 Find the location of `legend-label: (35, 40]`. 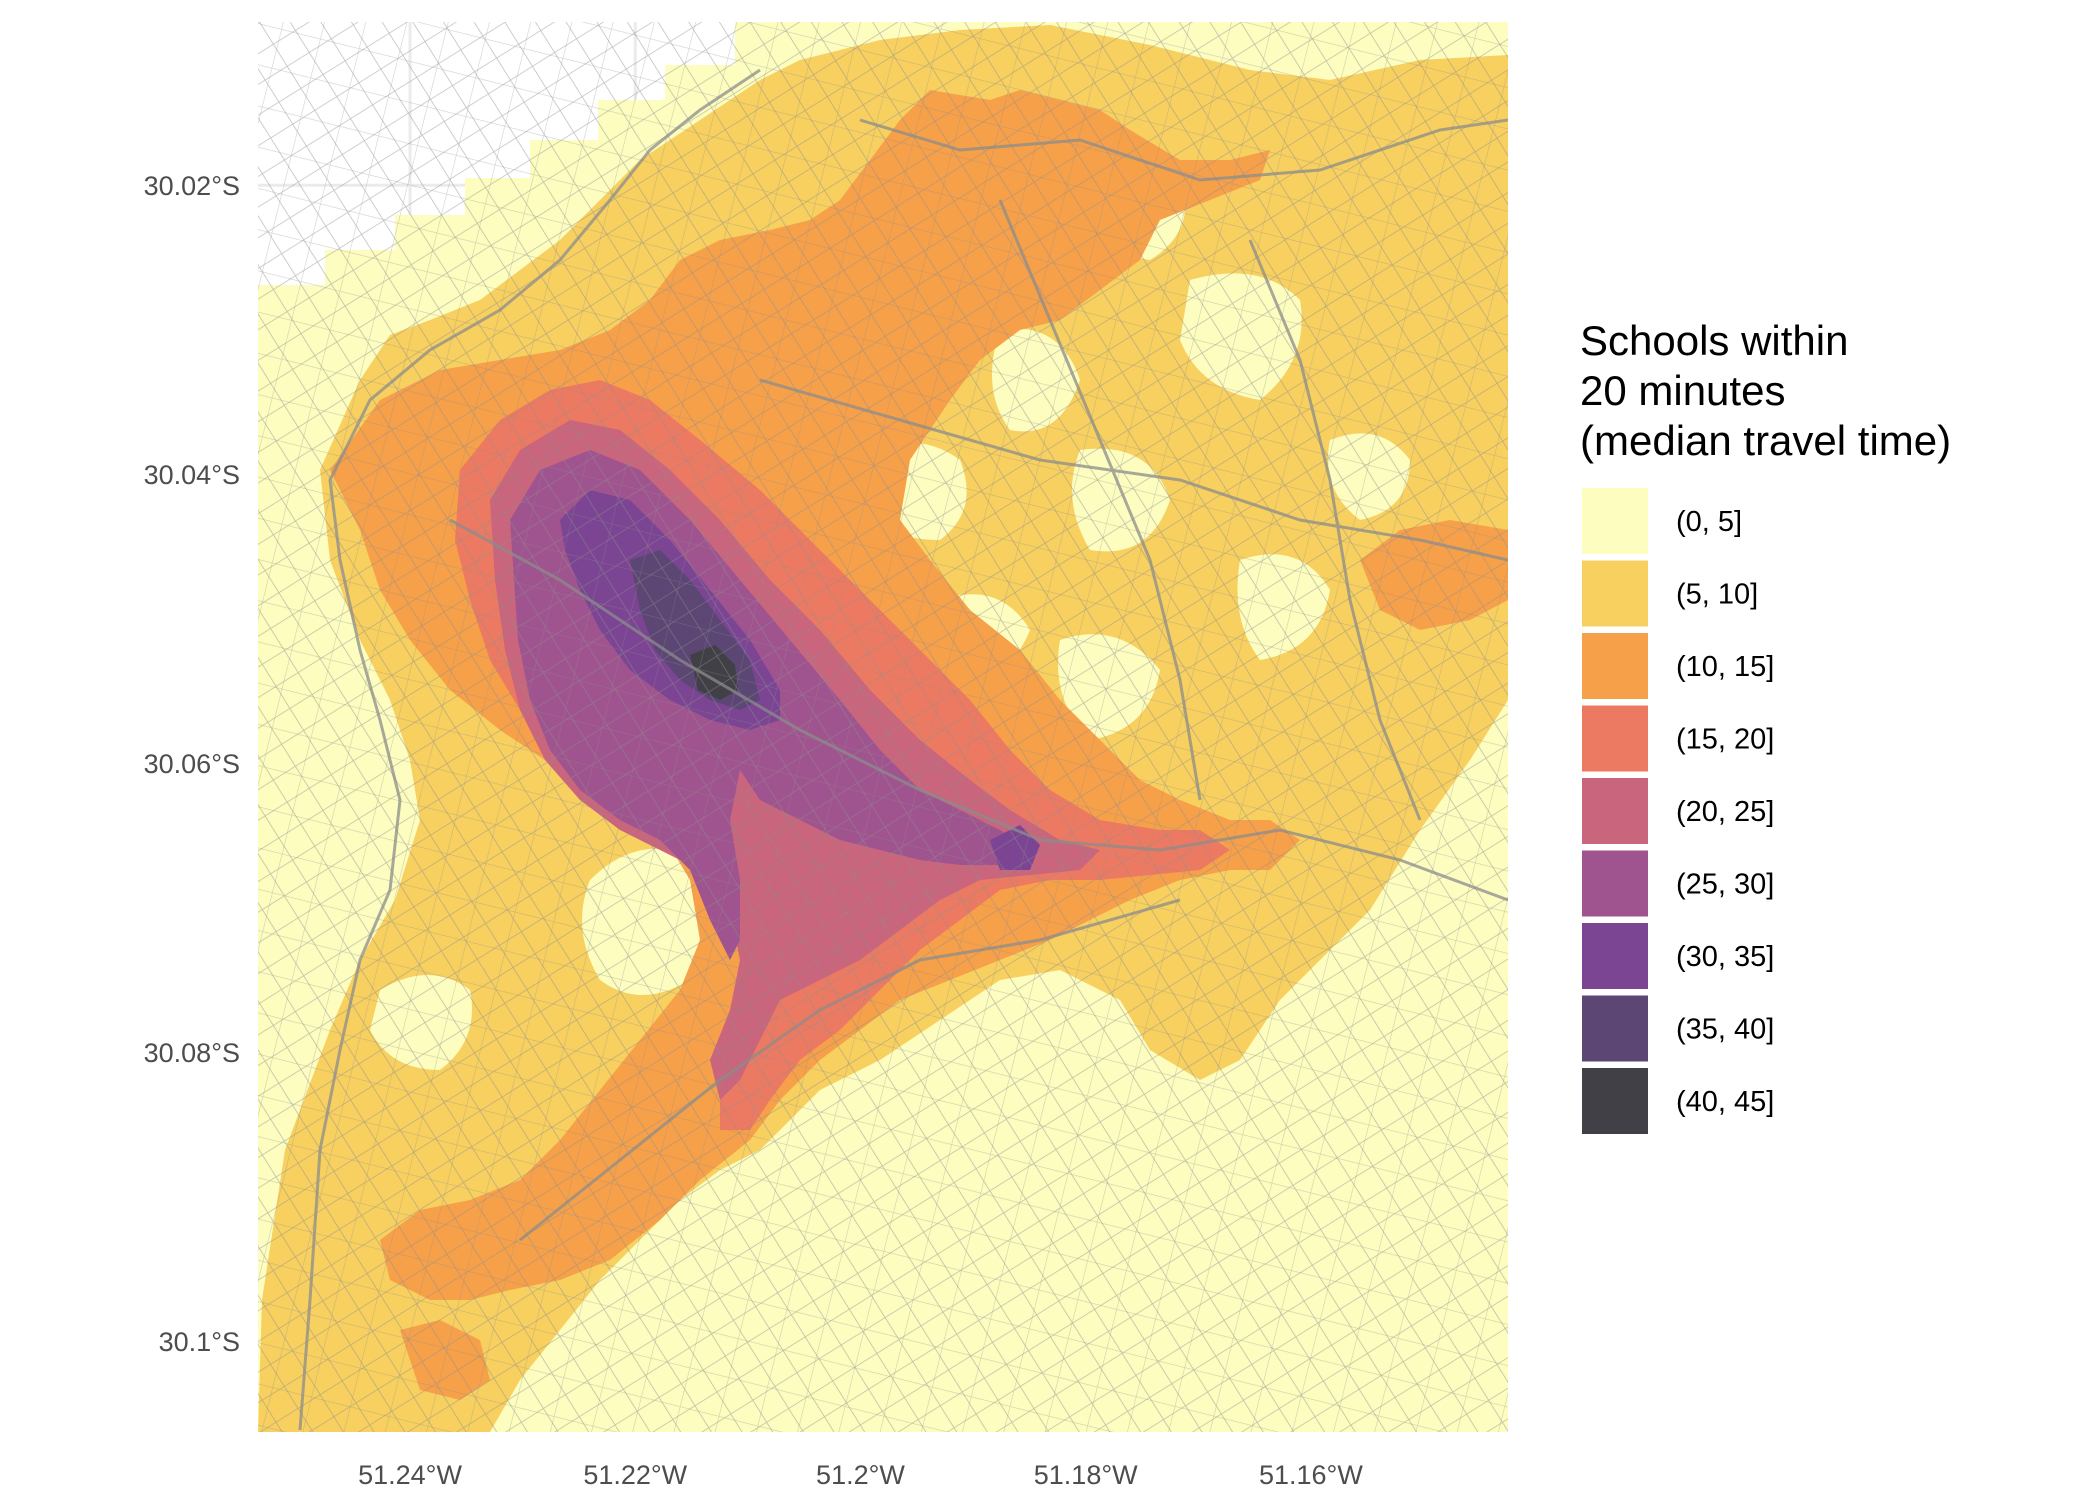

legend-label: (35, 40] is located at coordinates (1725, 1030).